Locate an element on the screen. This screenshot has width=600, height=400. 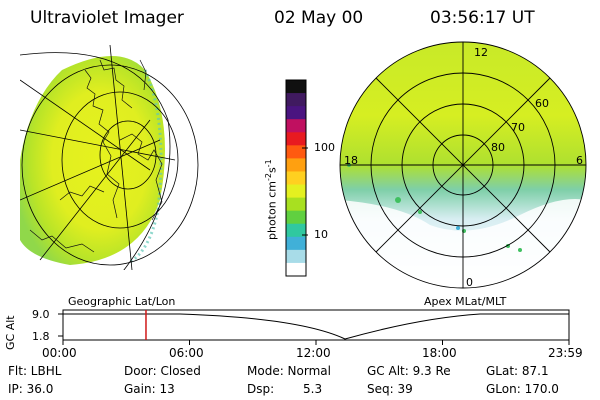
mlt-label-18: 18 is located at coordinates (351, 160).